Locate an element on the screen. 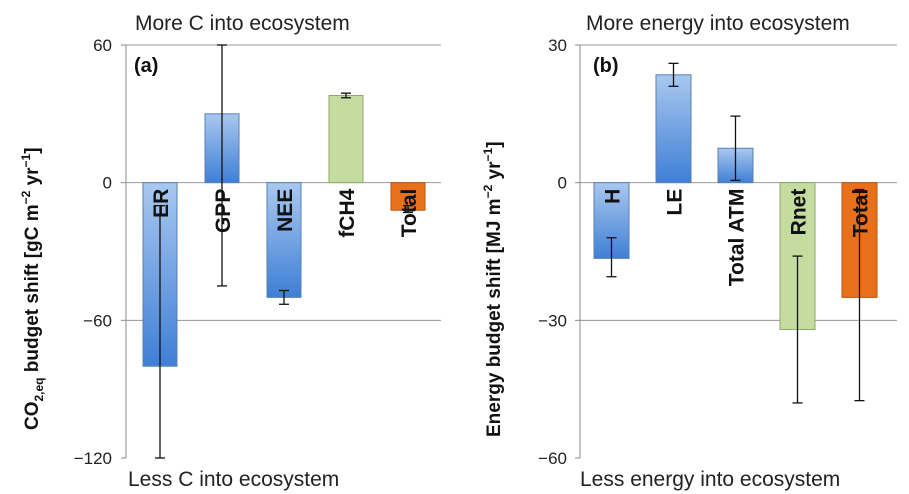  panel-b-y-axis-label: Energy budget shift [MJ m−2 yr−1] is located at coordinates (493, 289).